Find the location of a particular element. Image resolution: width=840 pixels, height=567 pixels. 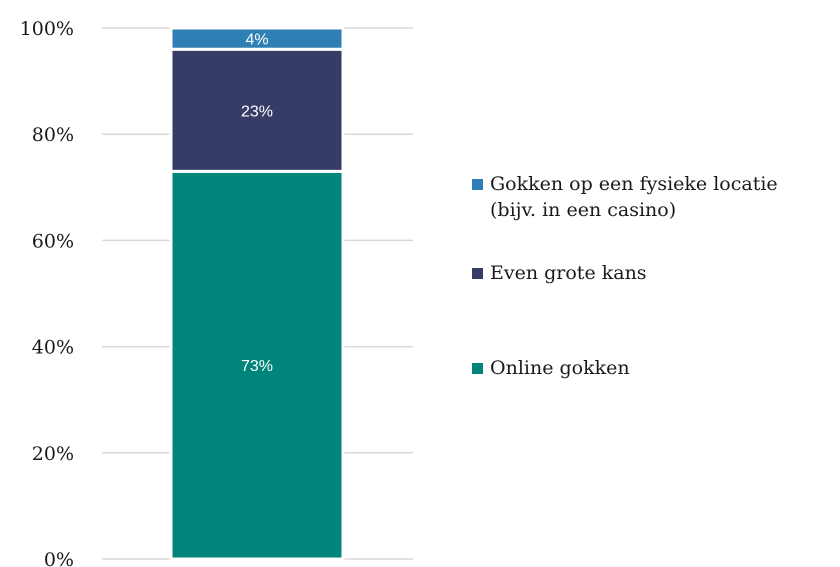

data-label: 73% is located at coordinates (257, 366).